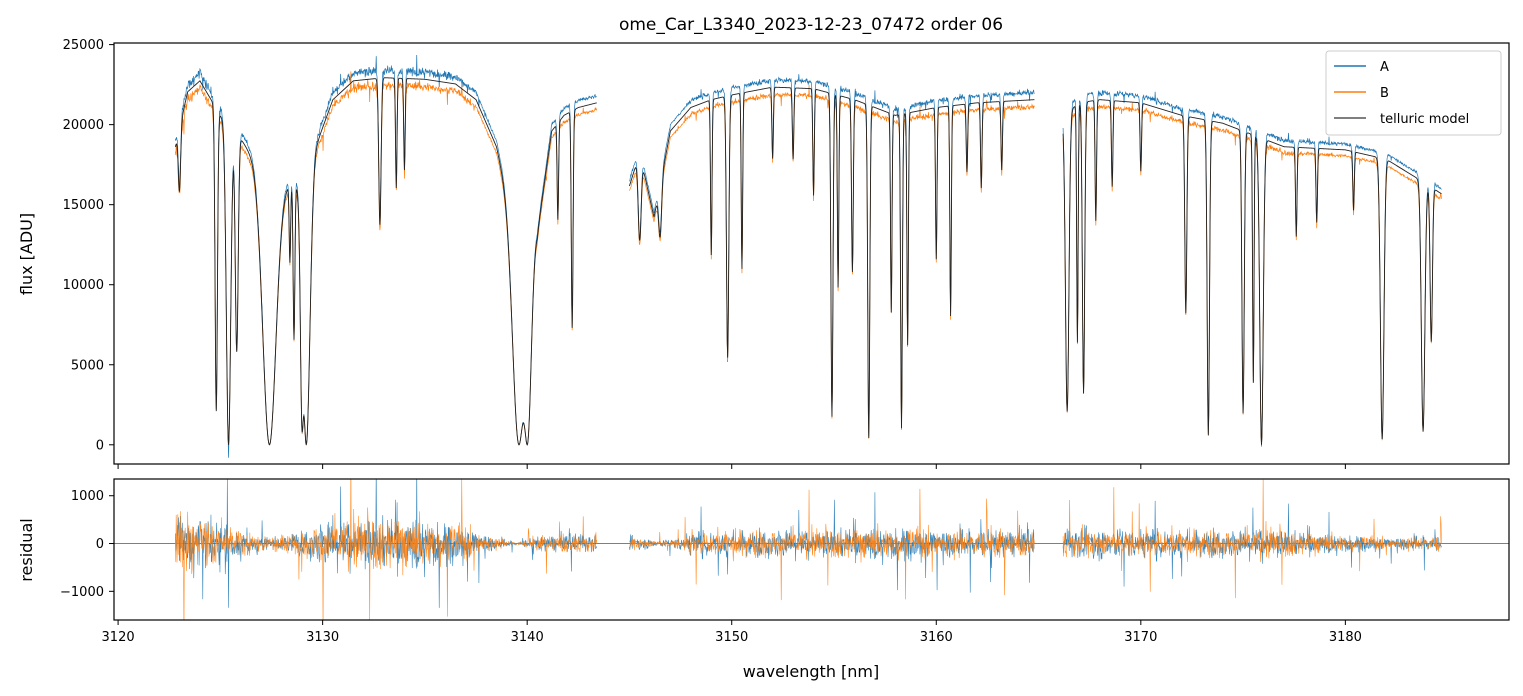  What do you see at coordinates (811, 25) in the screenshot?
I see `chart-title: ome_Car_L3340_2023-12-23_07472 order 06` at bounding box center [811, 25].